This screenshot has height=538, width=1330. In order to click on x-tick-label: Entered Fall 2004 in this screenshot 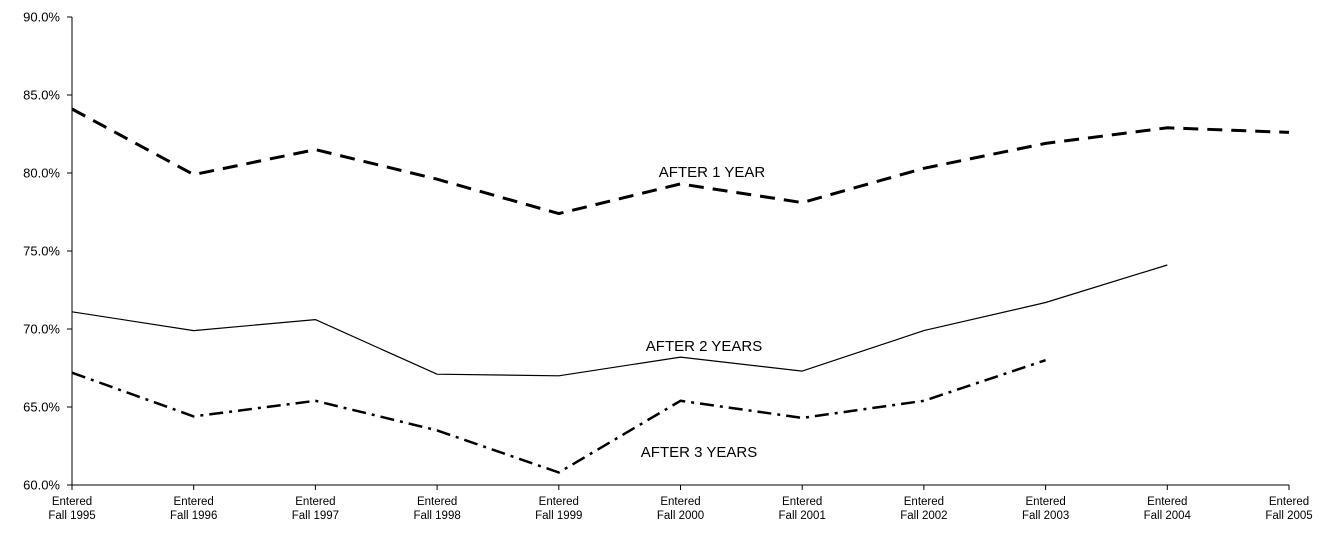, I will do `click(1168, 509)`.